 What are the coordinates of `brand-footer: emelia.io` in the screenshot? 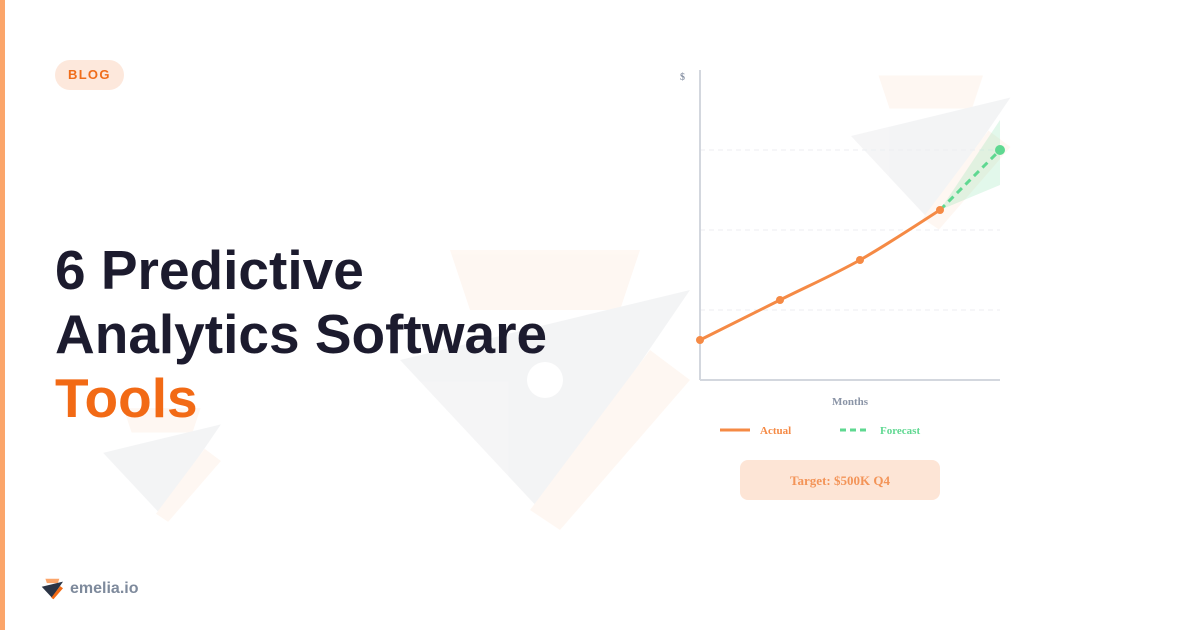 It's located at (89, 589).